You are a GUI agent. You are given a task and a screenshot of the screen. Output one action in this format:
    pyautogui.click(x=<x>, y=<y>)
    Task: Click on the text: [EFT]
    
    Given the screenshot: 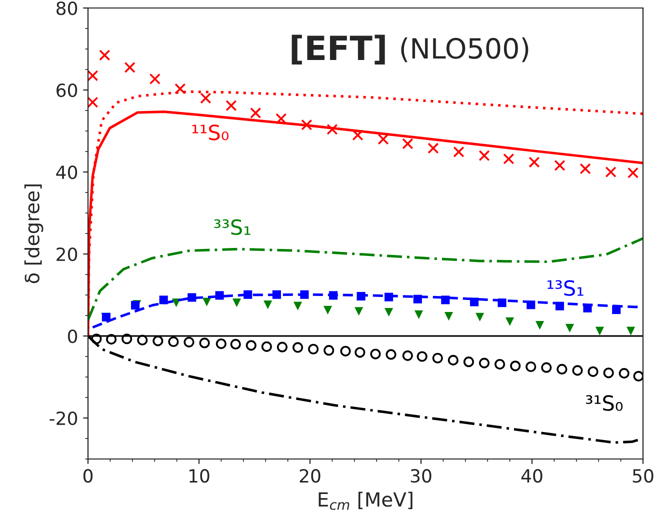 What is the action you would take?
    pyautogui.click(x=338, y=49)
    